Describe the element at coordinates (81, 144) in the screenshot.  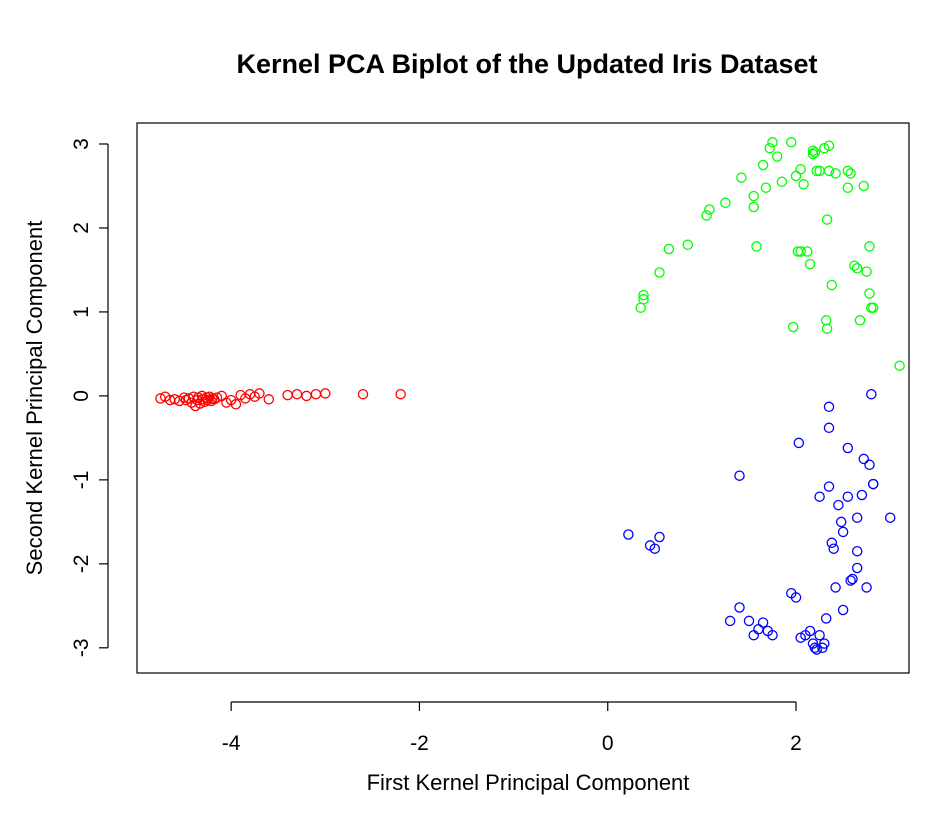
I see `y-tick-label: 3` at that location.